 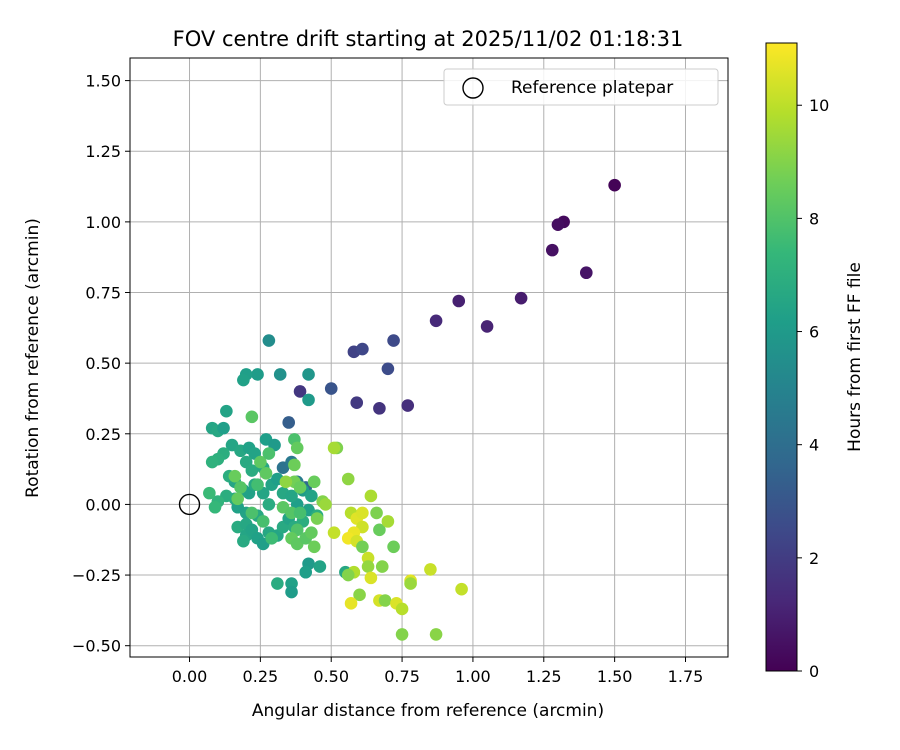 I want to click on x-tick-label: 1.50, so click(x=615, y=676).